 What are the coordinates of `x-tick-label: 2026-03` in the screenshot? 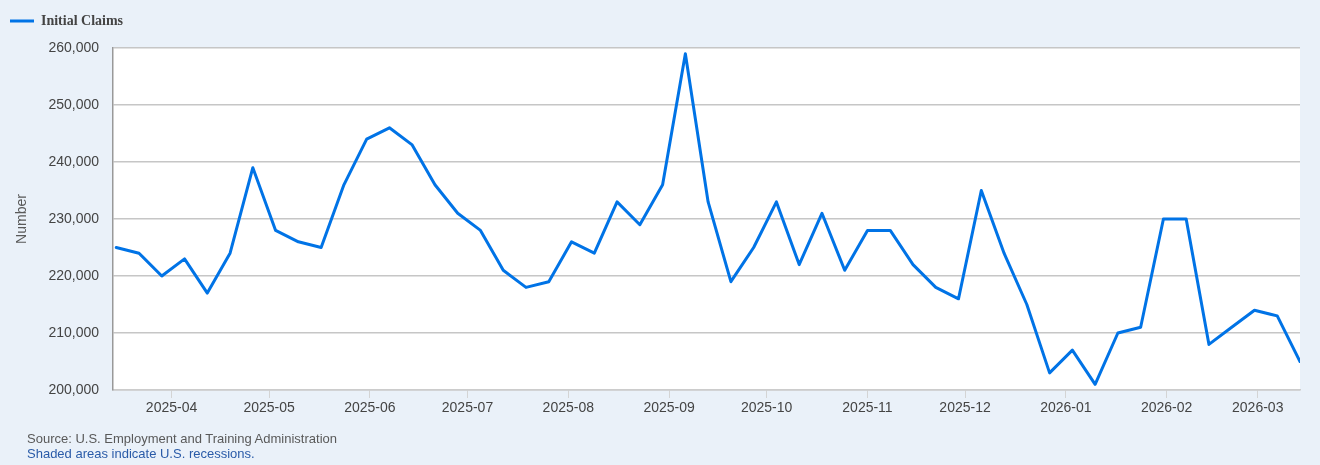 It's located at (1258, 407).